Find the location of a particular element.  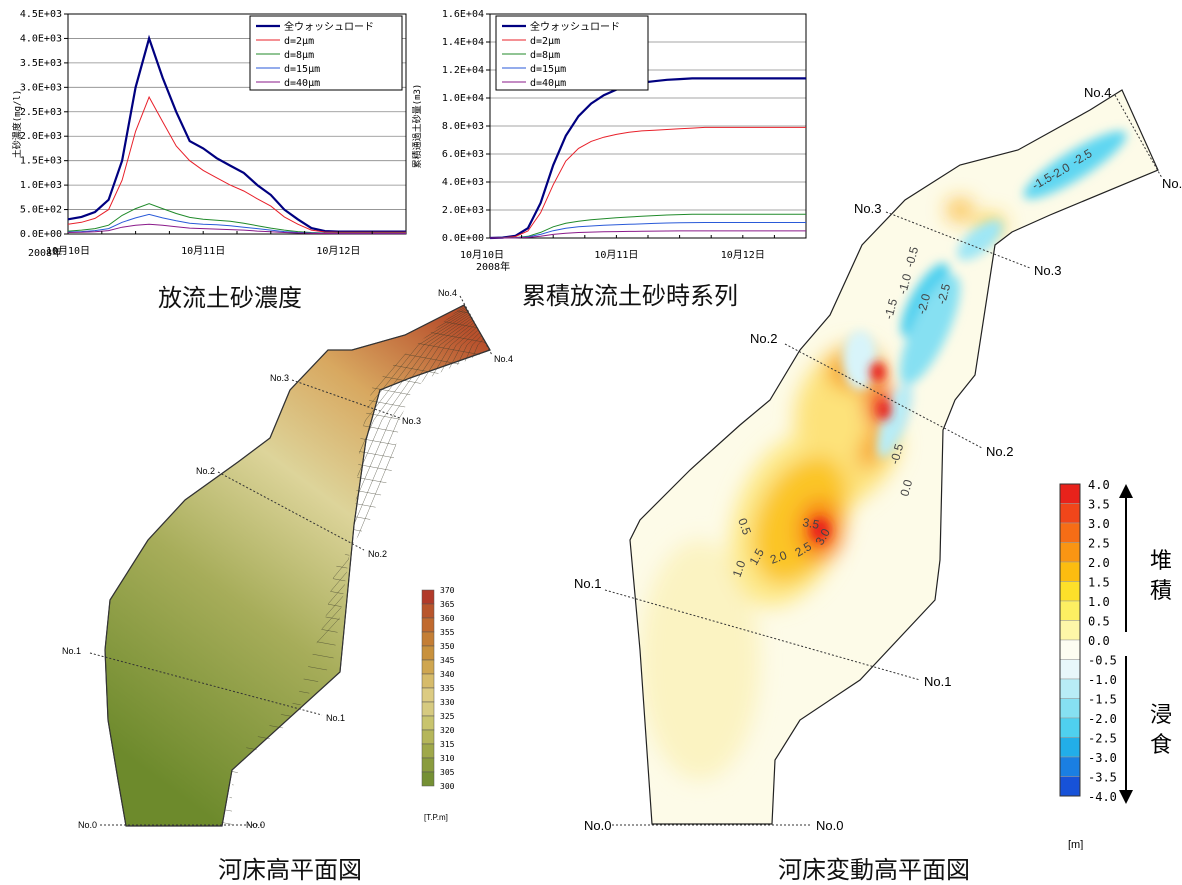

contour-label: -1.5 is located at coordinates (890, 309).